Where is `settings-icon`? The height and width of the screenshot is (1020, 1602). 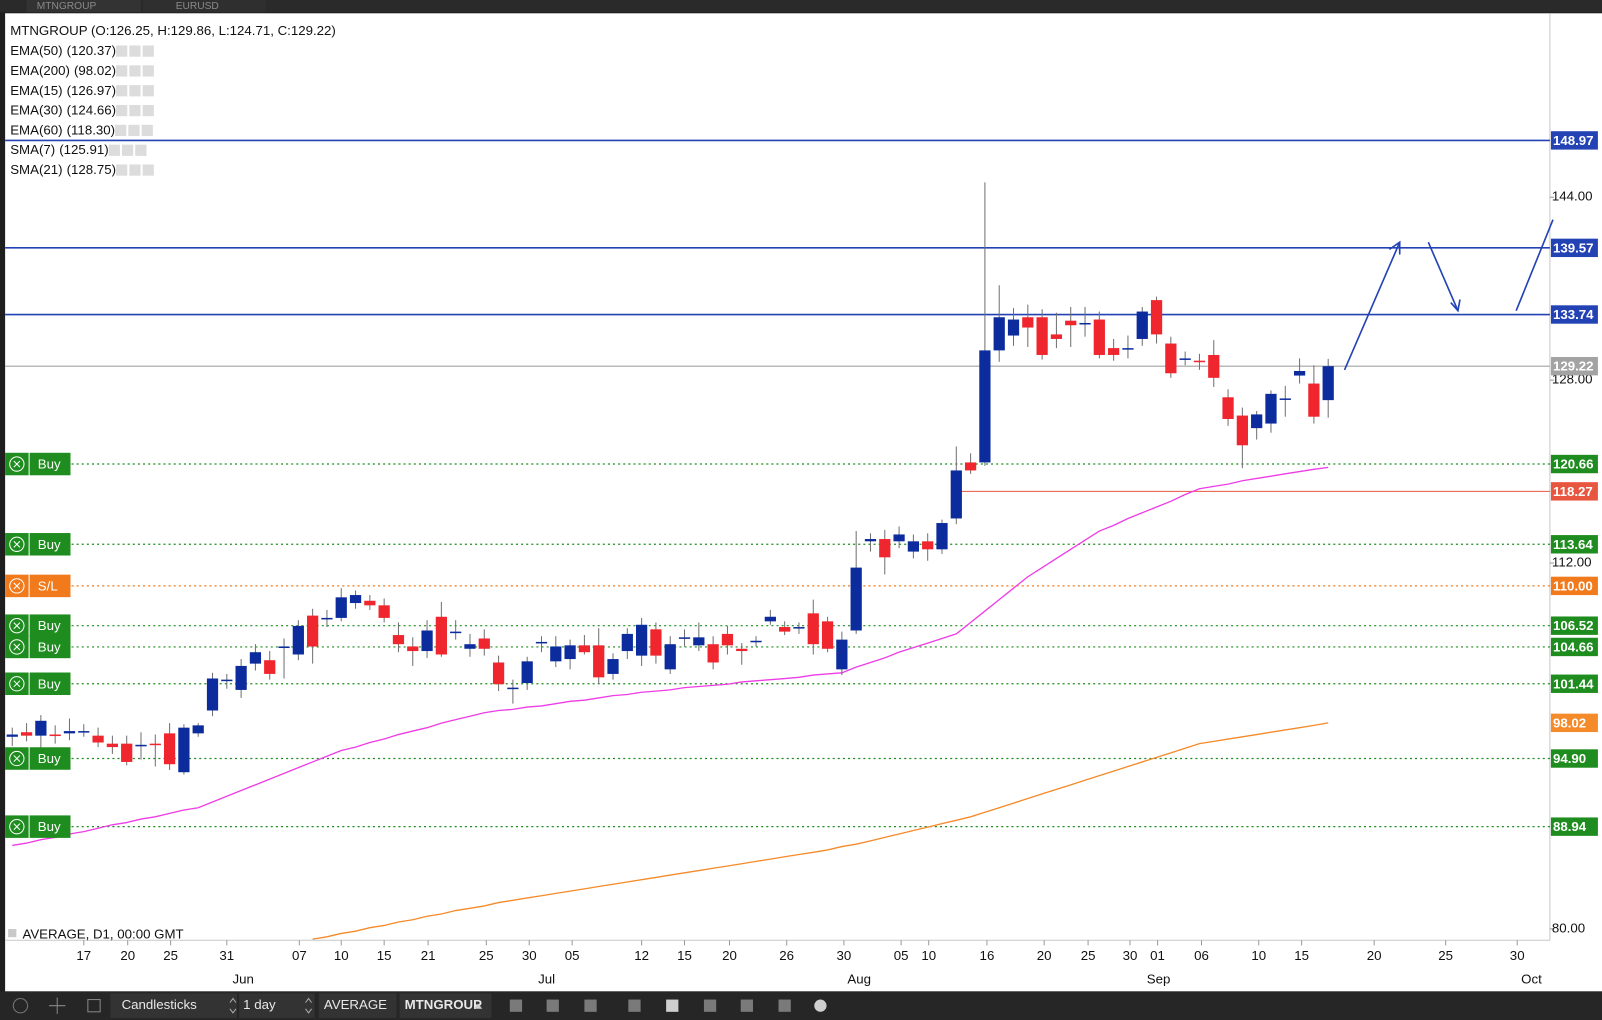 settings-icon is located at coordinates (820, 1005).